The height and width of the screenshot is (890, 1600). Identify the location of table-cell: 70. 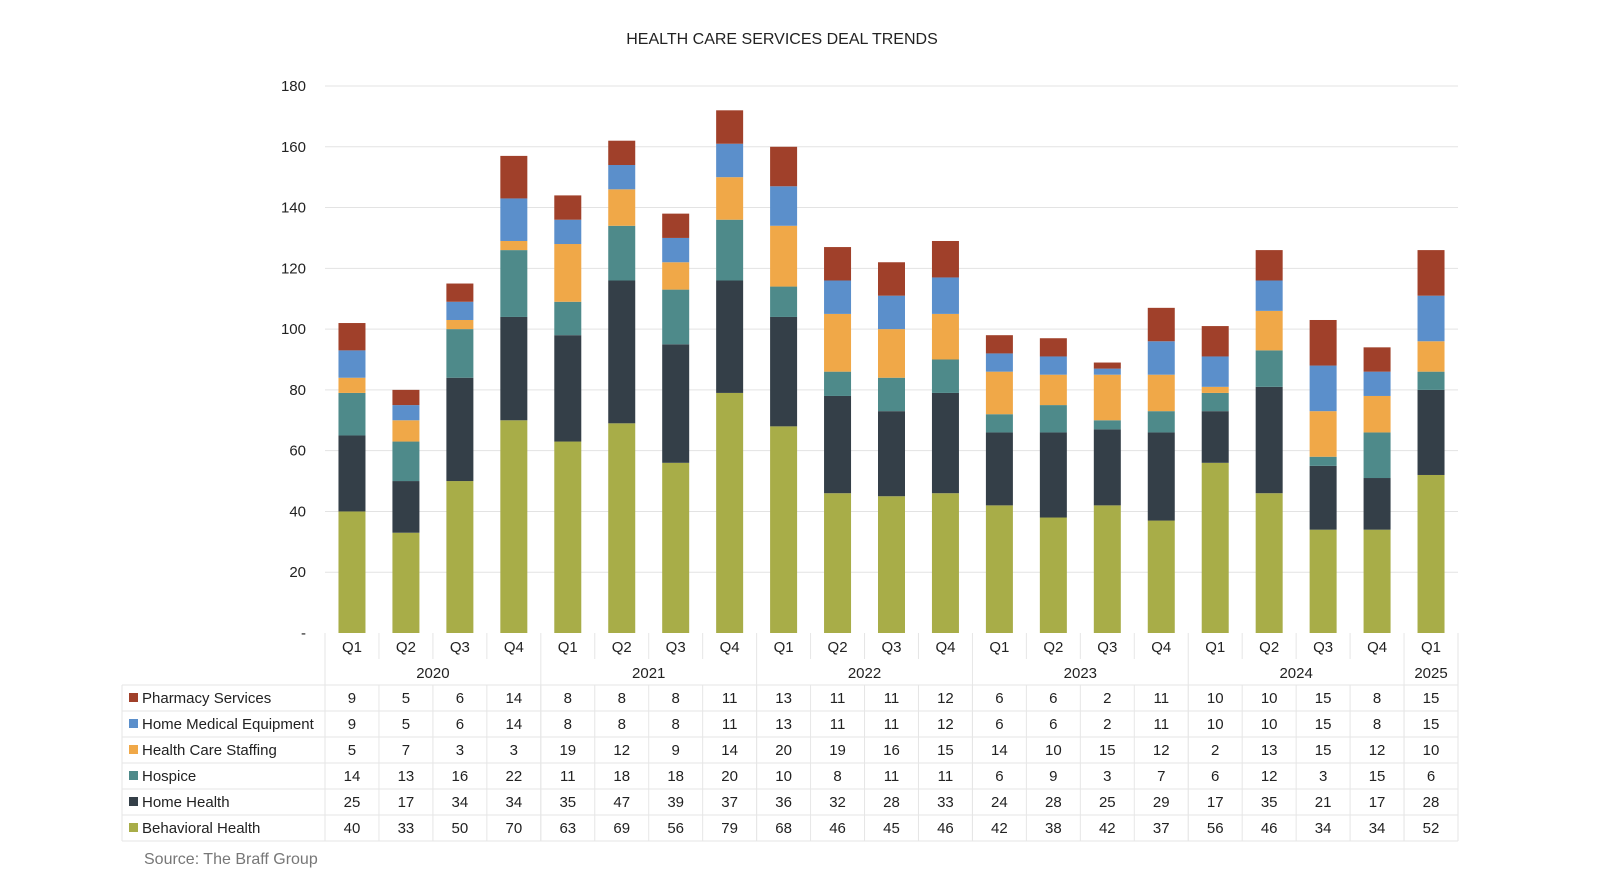
(513, 828).